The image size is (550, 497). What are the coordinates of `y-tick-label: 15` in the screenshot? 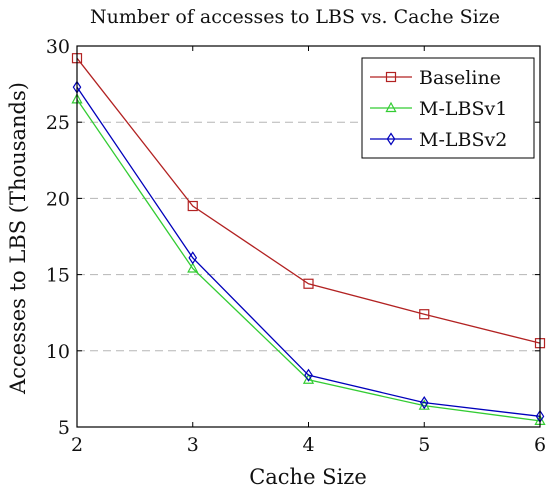 It's located at (58, 276).